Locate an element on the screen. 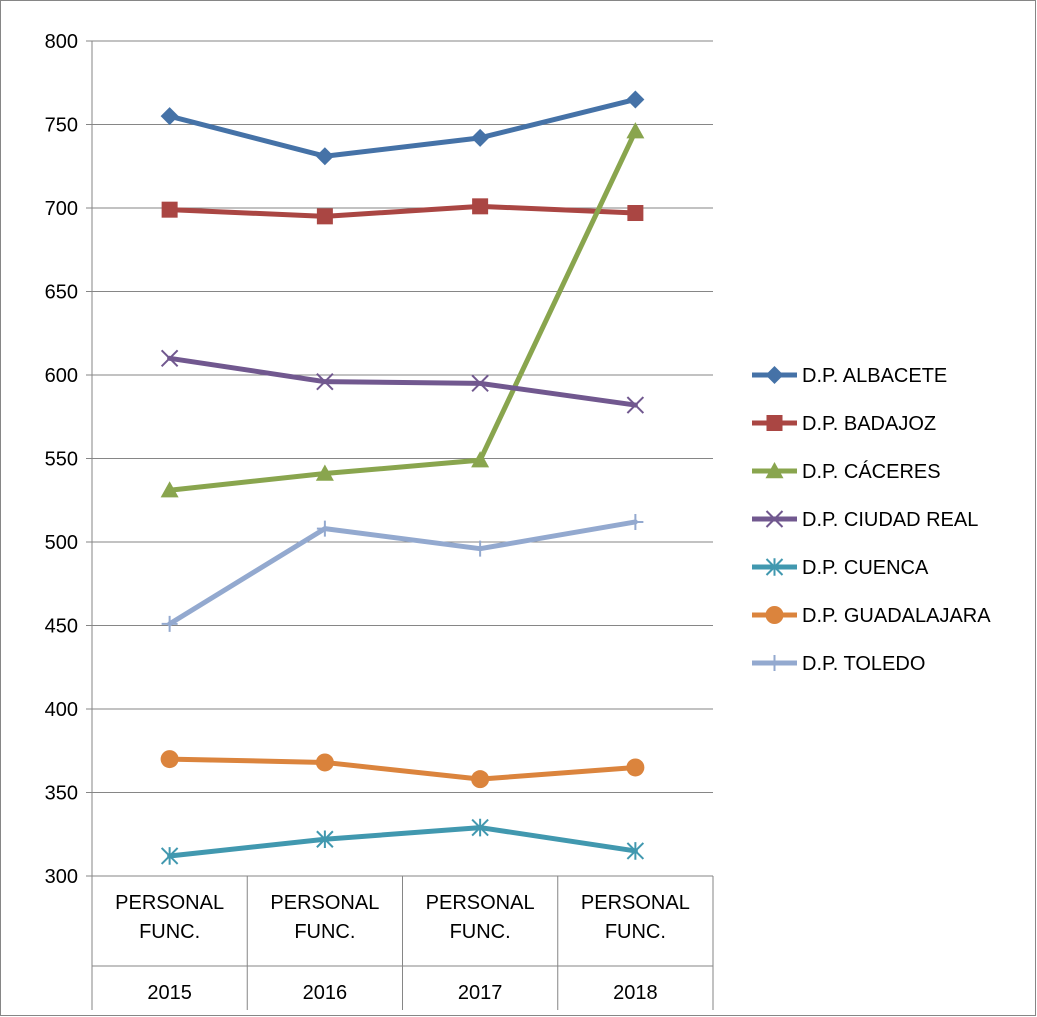 The image size is (1037, 1017). y-tick-label: 350 is located at coordinates (61, 794).